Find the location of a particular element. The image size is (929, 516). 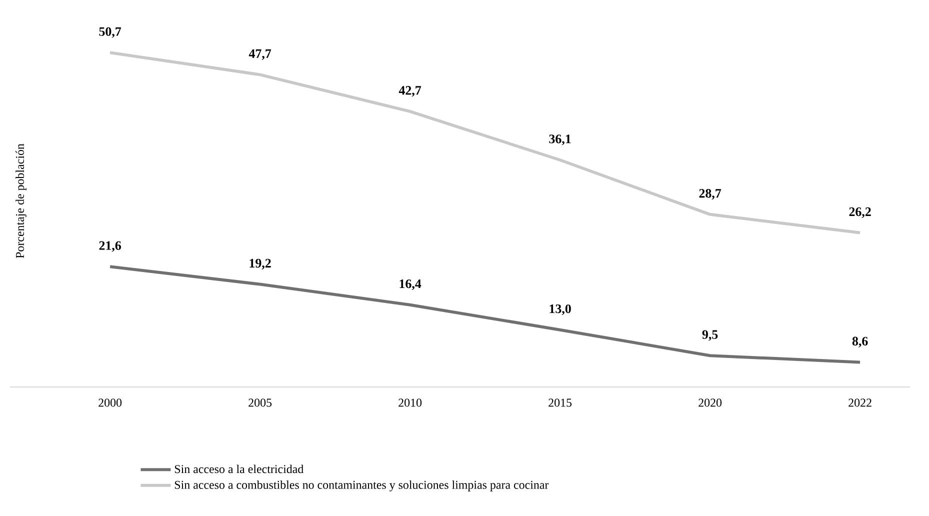

data-label: 13,0 is located at coordinates (560, 310).